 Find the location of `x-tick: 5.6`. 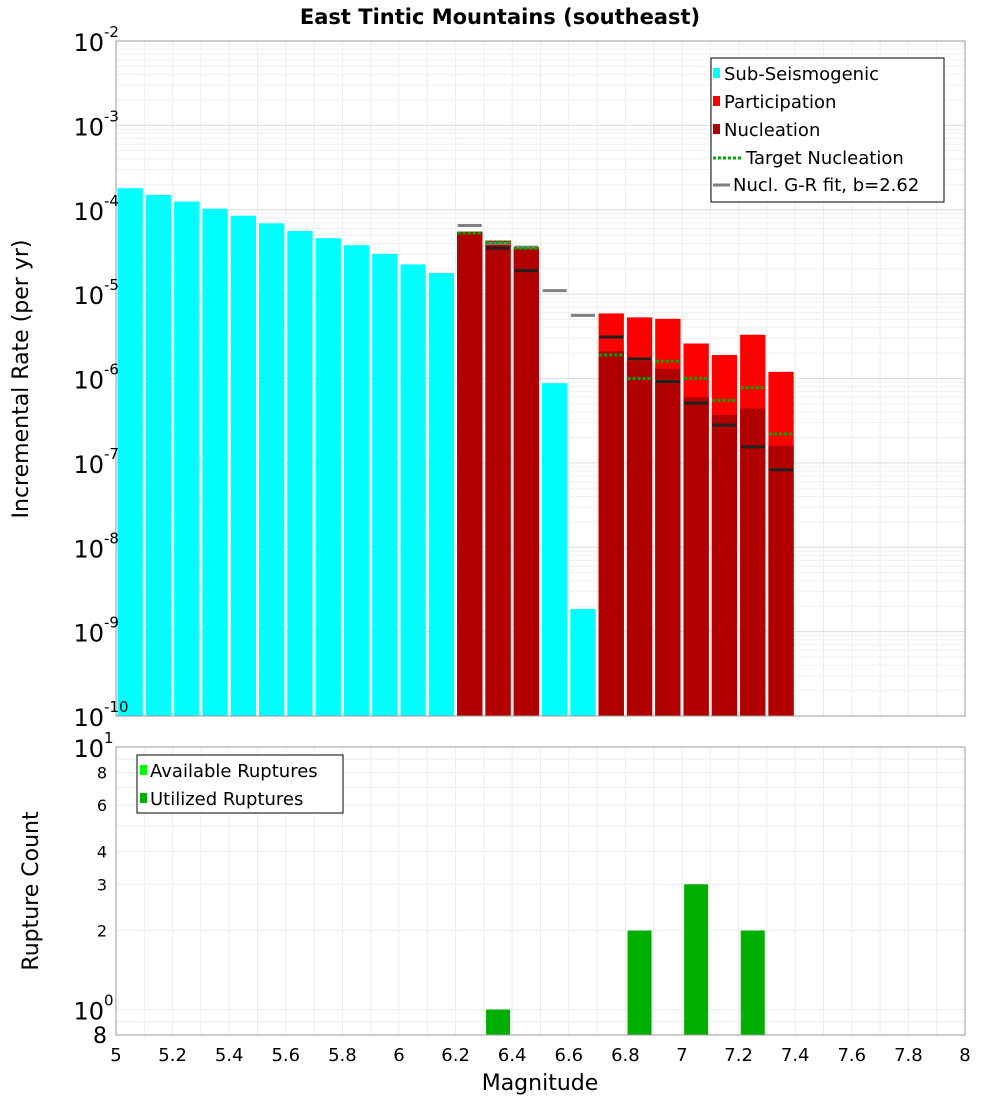

x-tick: 5.6 is located at coordinates (285, 1055).